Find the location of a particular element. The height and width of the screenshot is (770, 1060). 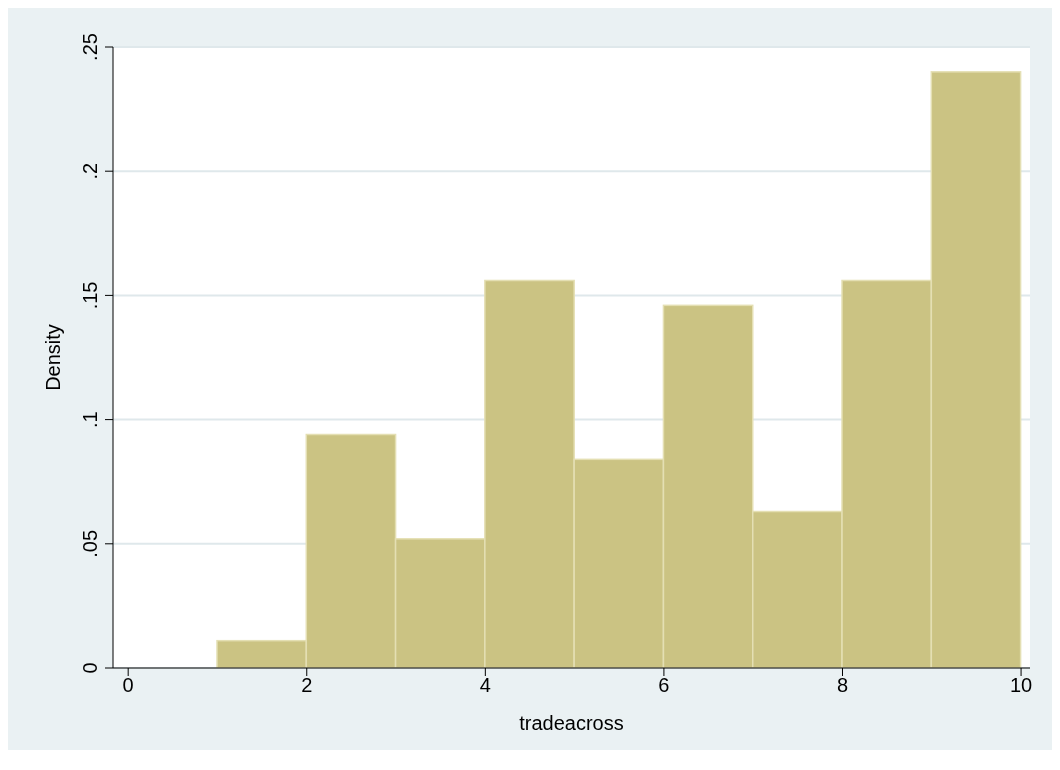

y-tick-label: .1 is located at coordinates (90, 419).